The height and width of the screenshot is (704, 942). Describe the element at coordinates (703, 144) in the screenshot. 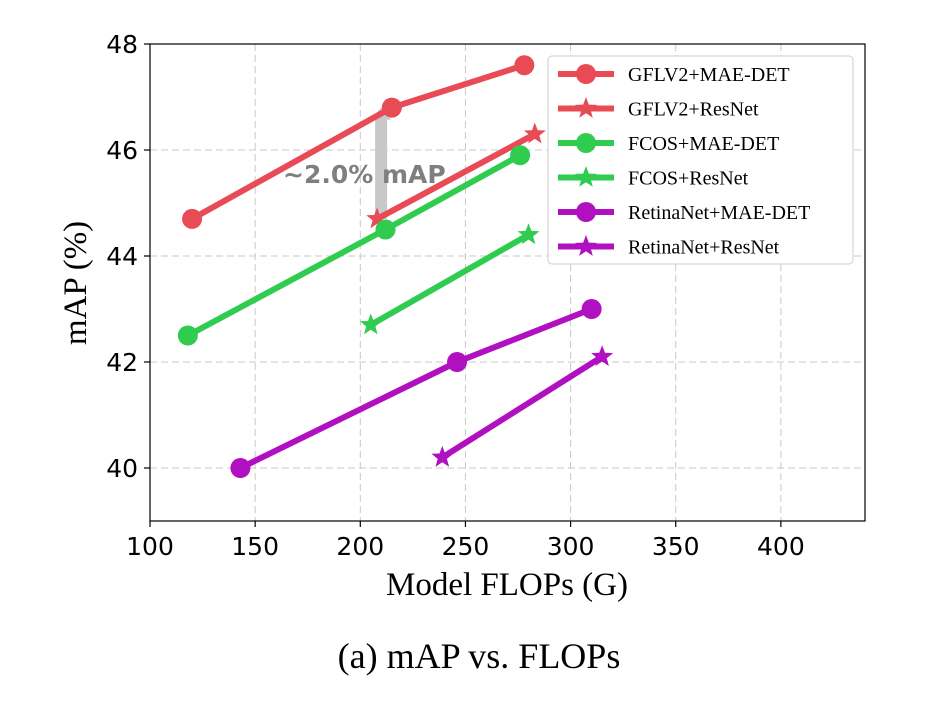

I see `legend-label: FCOS+MAE-DET` at that location.